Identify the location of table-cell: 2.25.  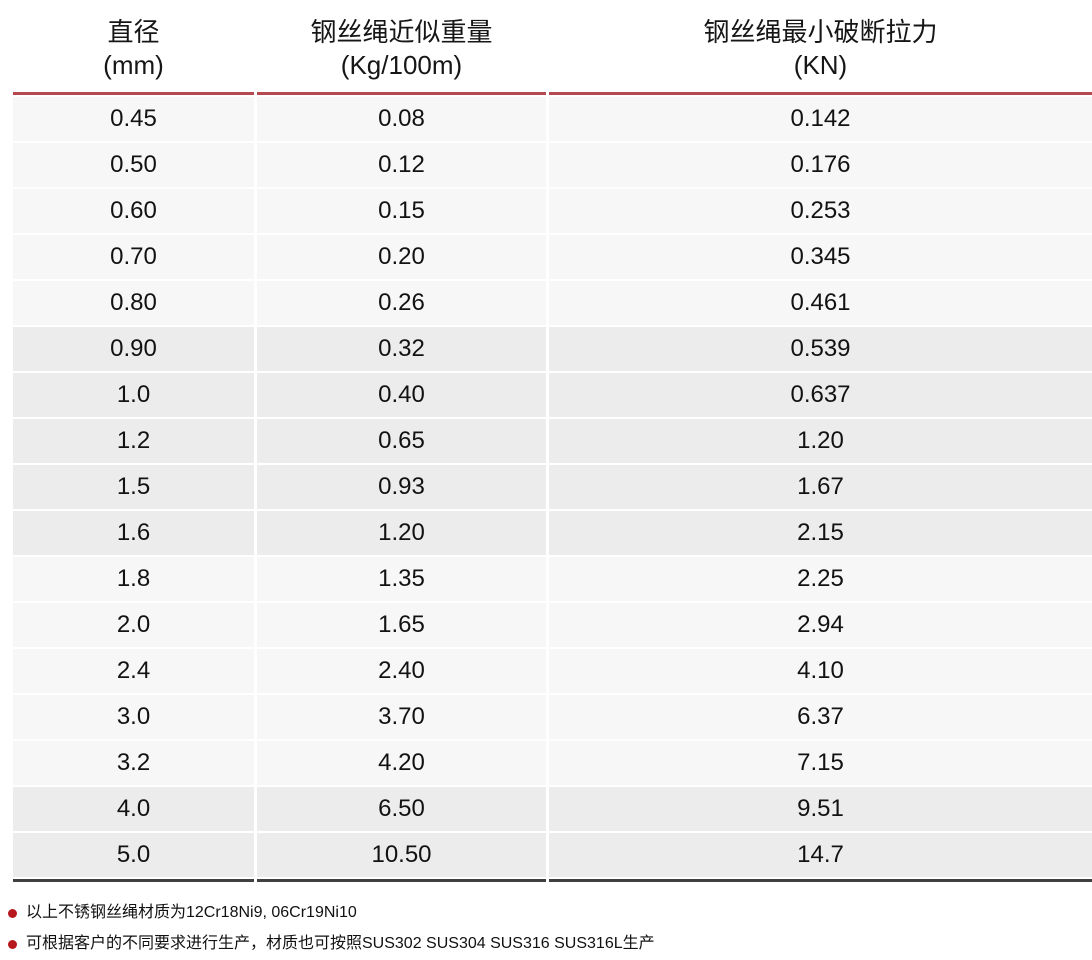
(820, 579).